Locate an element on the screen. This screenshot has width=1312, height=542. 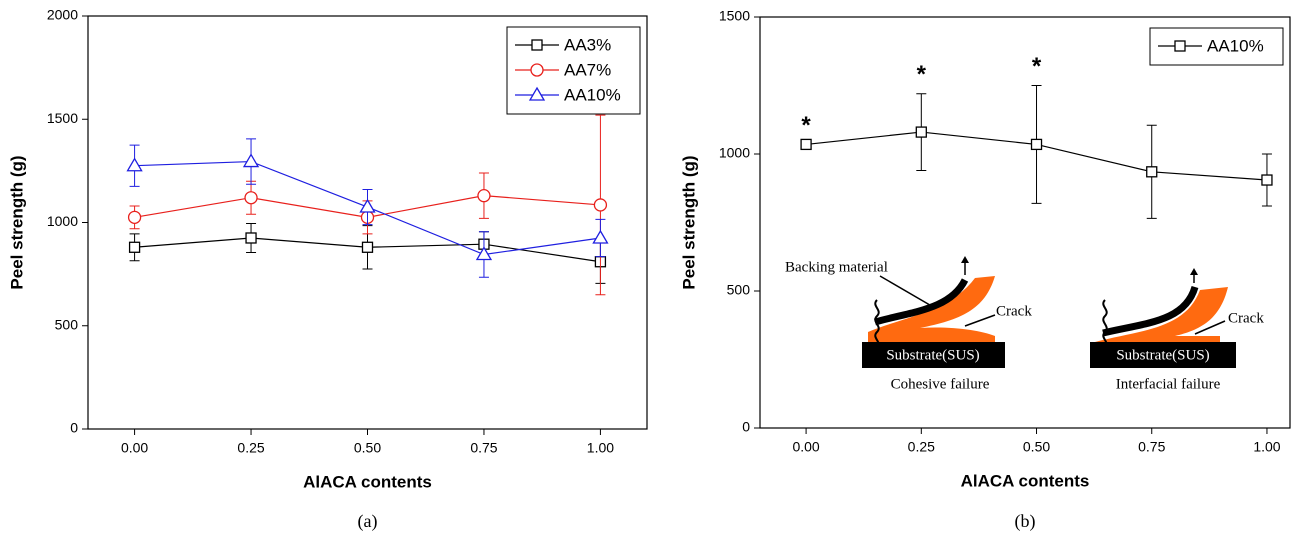
y-tick-label: 2000 is located at coordinates (62, 15).